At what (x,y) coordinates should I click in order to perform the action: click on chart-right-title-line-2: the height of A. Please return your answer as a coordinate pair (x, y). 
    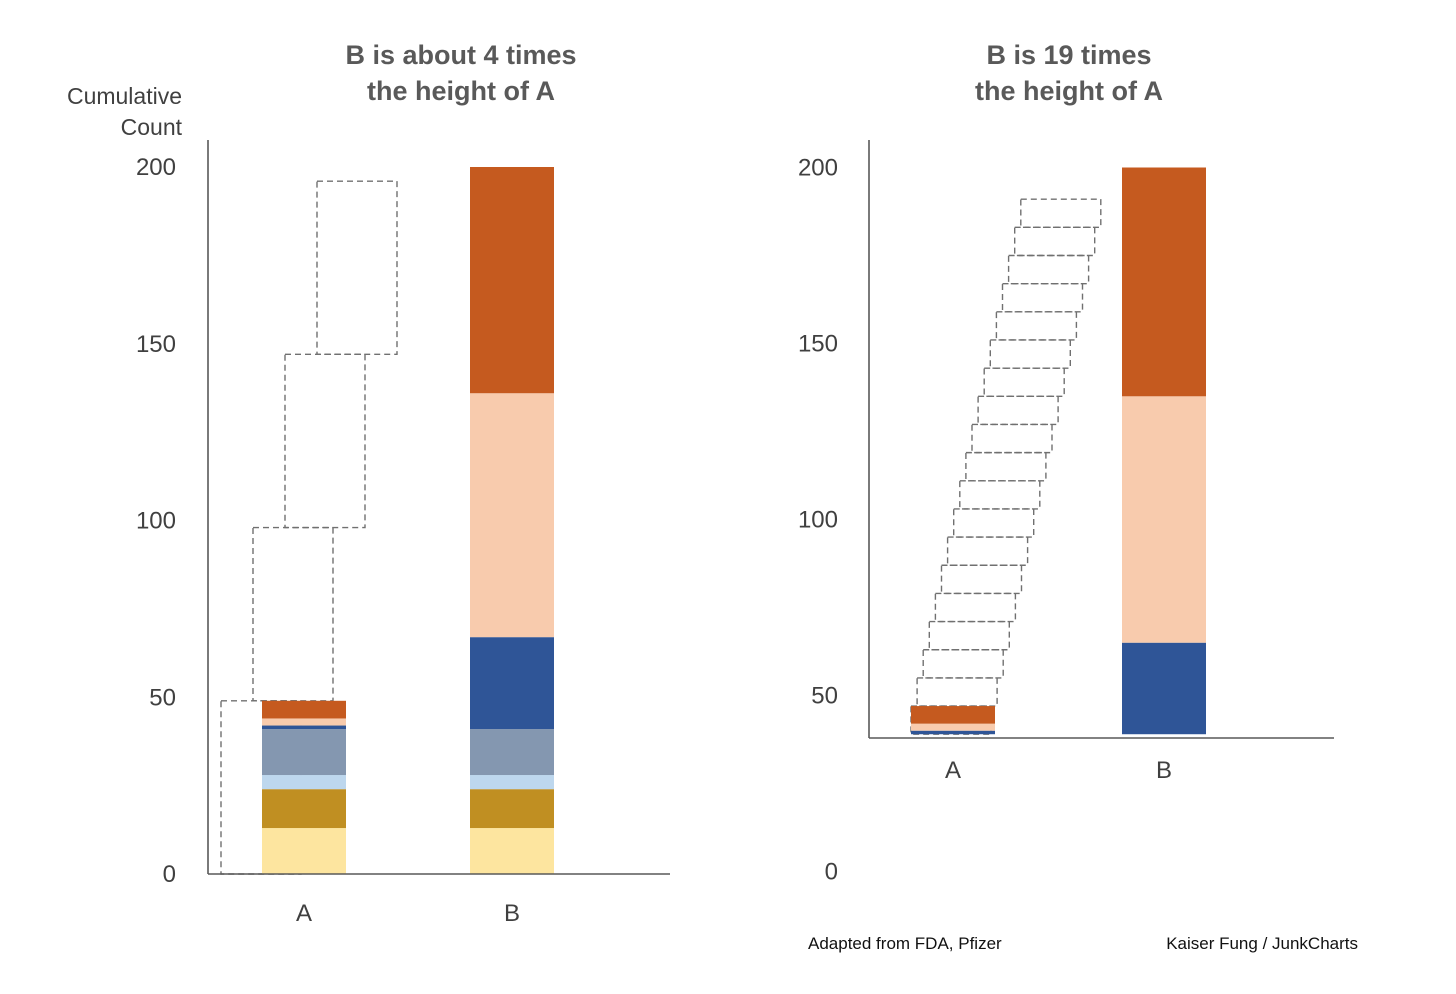
    Looking at the image, I should click on (1069, 91).